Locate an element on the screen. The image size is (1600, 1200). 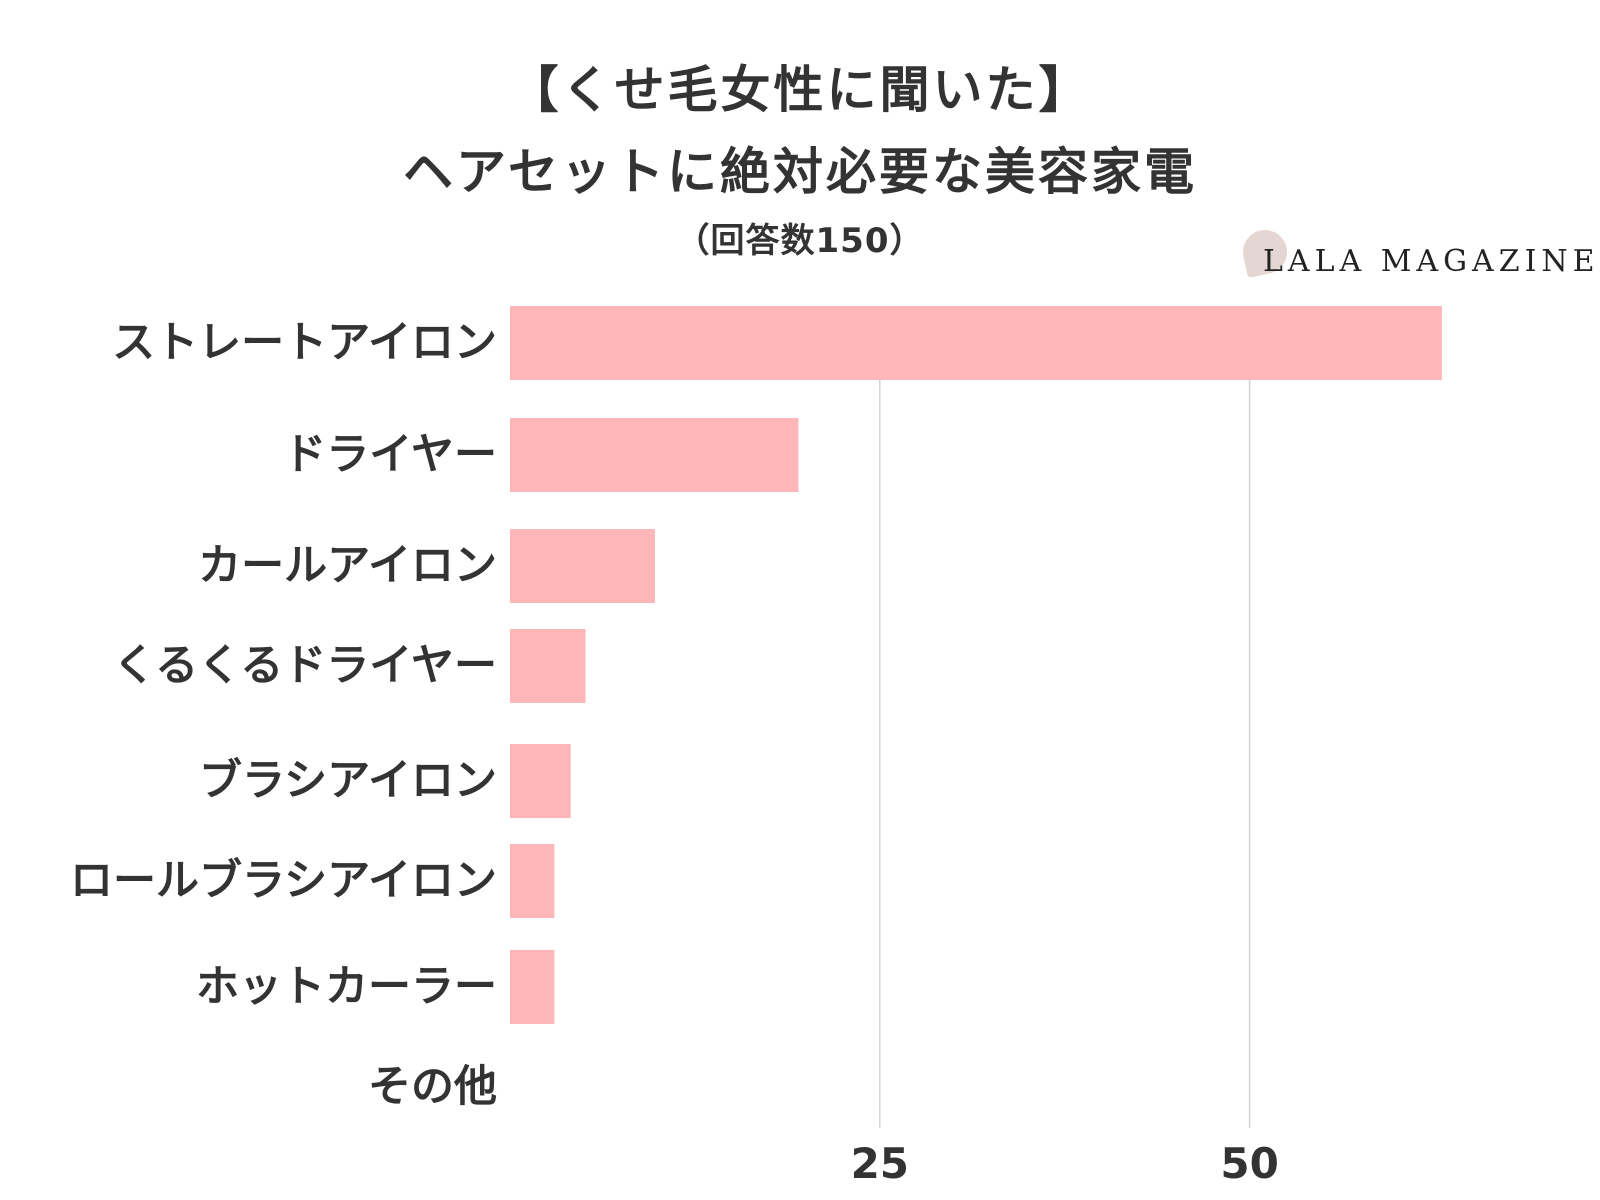
x-tick-label-50: 50 is located at coordinates (1249, 1163).